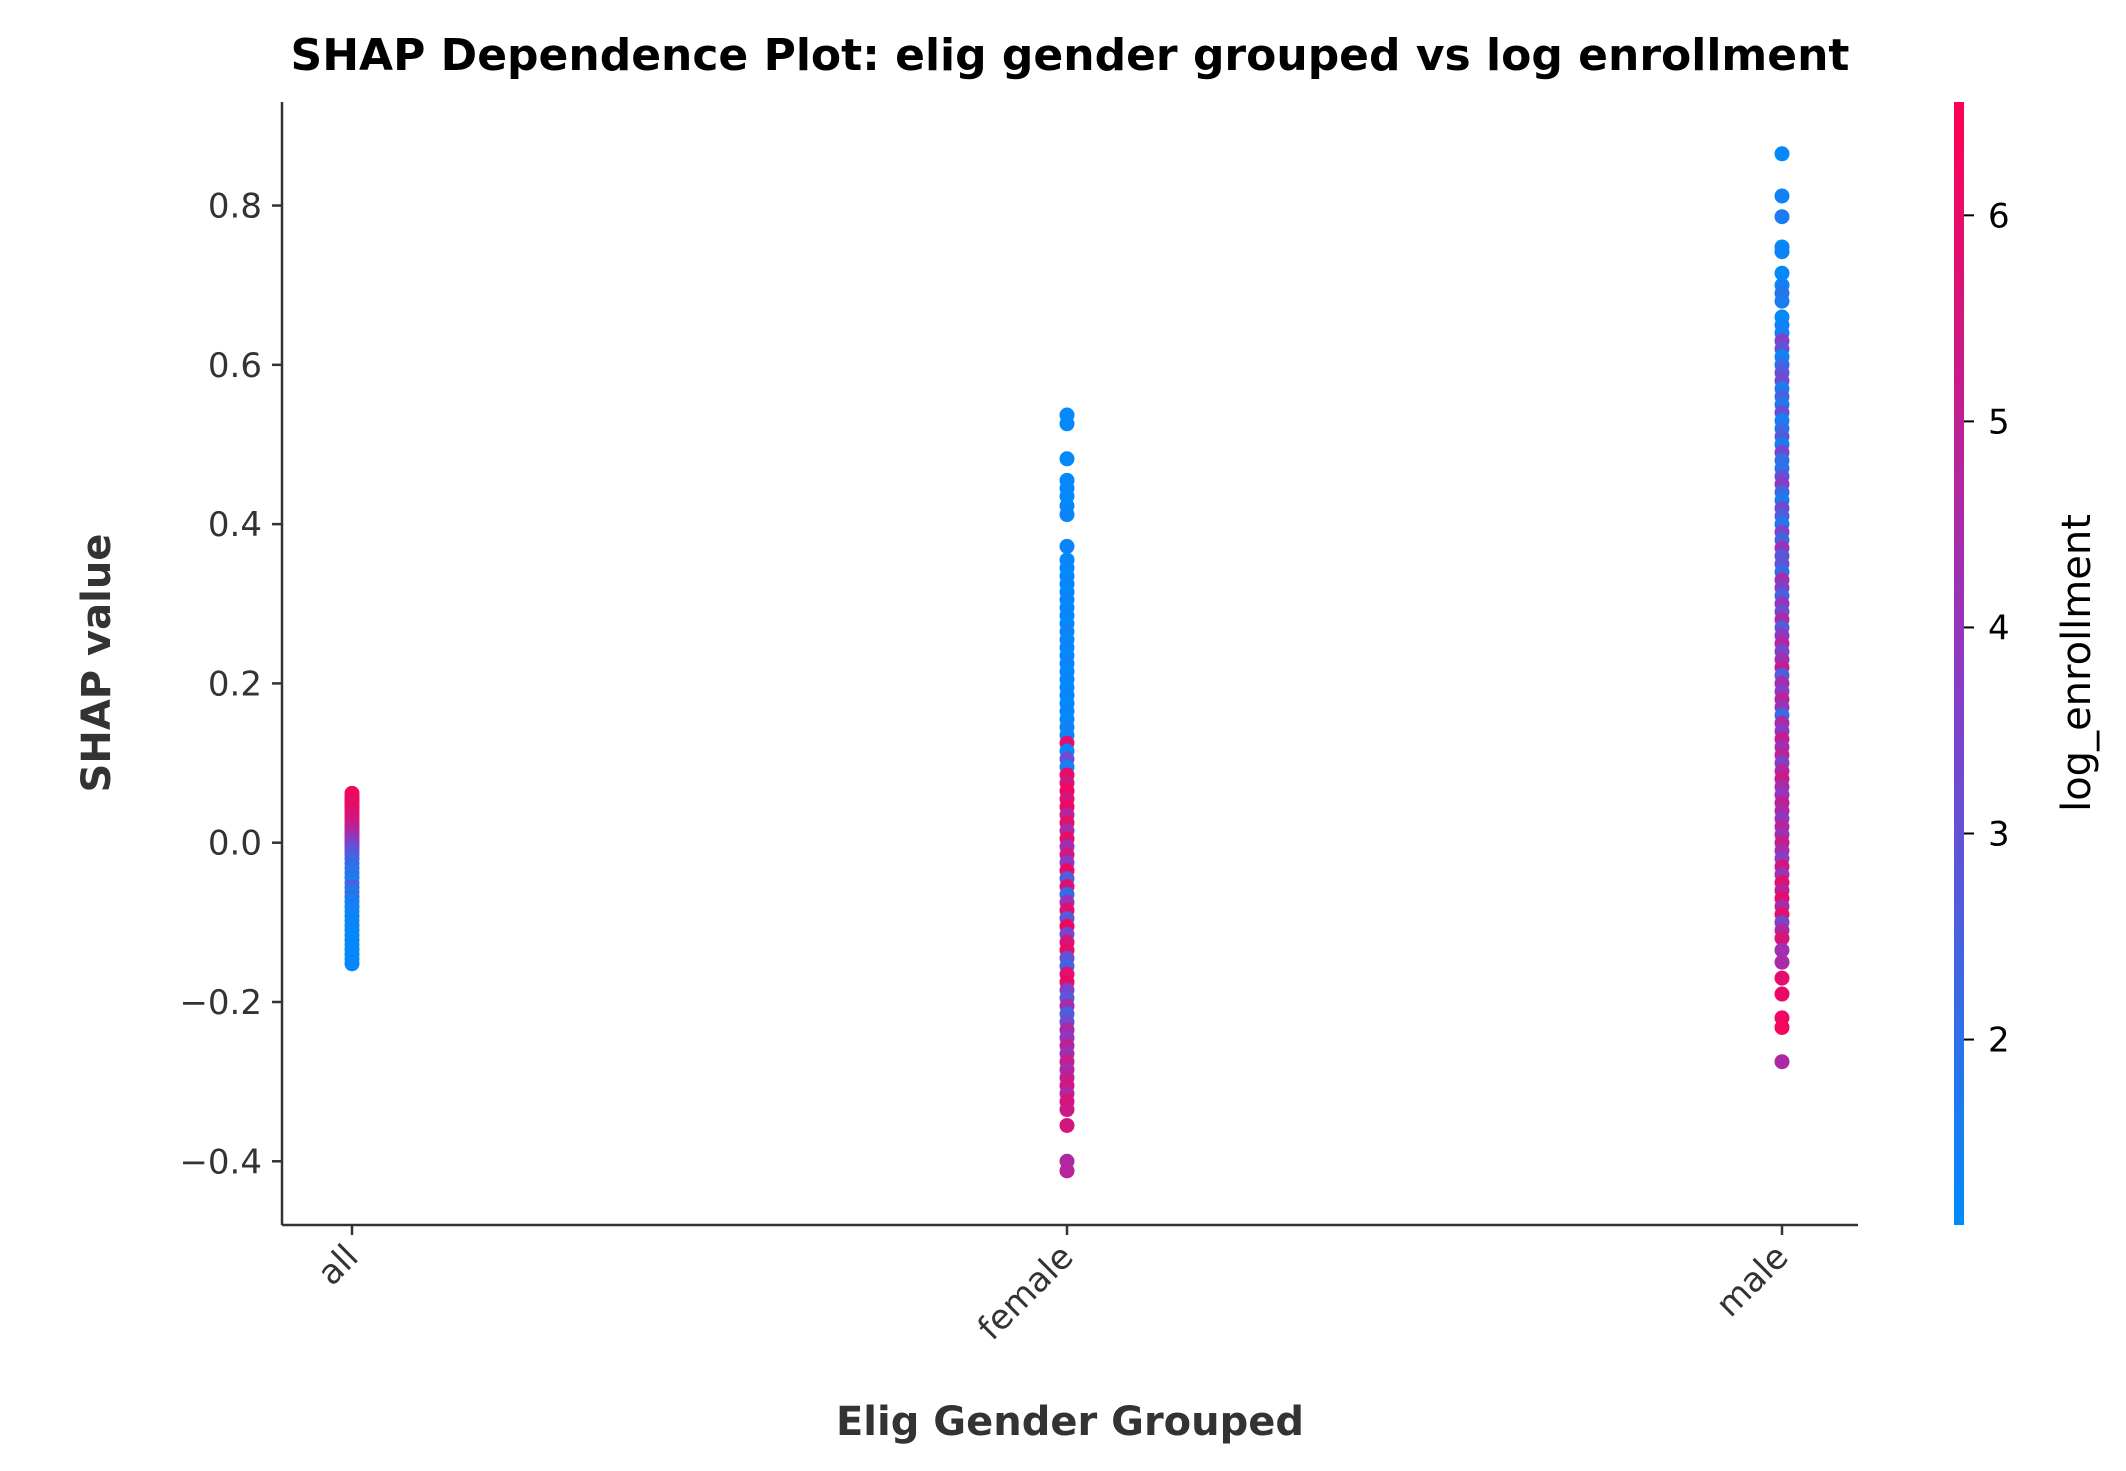 The height and width of the screenshot is (1471, 2126). What do you see at coordinates (1959, 663) in the screenshot?
I see `colorbar-gradient` at bounding box center [1959, 663].